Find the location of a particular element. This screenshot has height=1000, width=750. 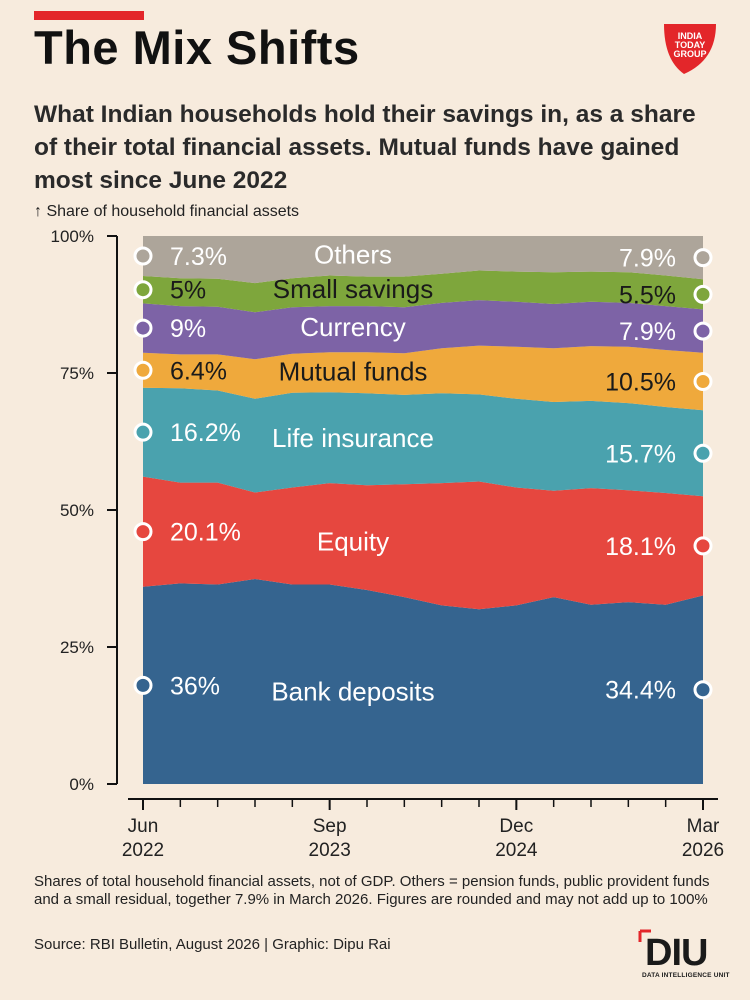

series-label-life-insurance: Life insurance is located at coordinates (353, 438).